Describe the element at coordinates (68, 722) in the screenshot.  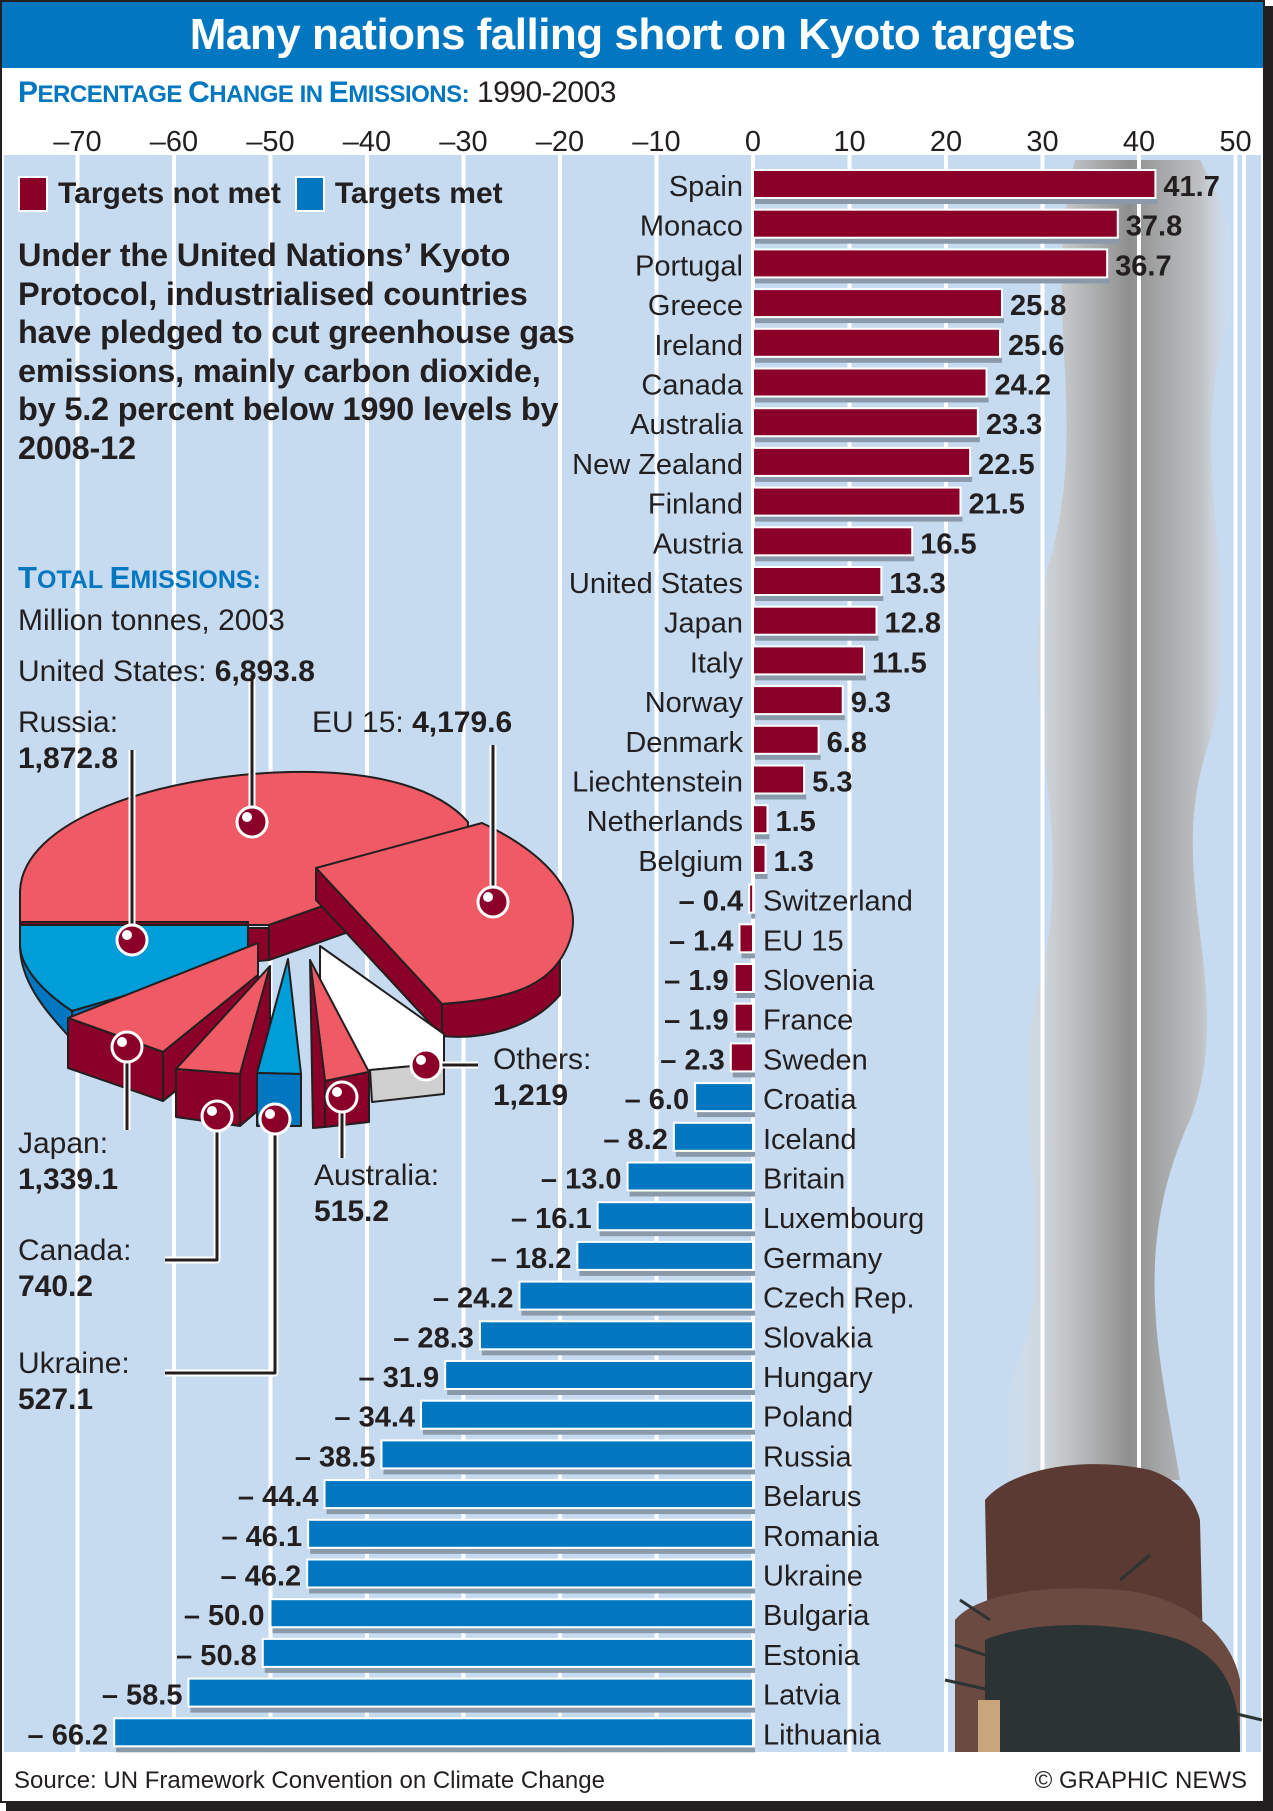
I see `pie-label-name: Russia:` at that location.